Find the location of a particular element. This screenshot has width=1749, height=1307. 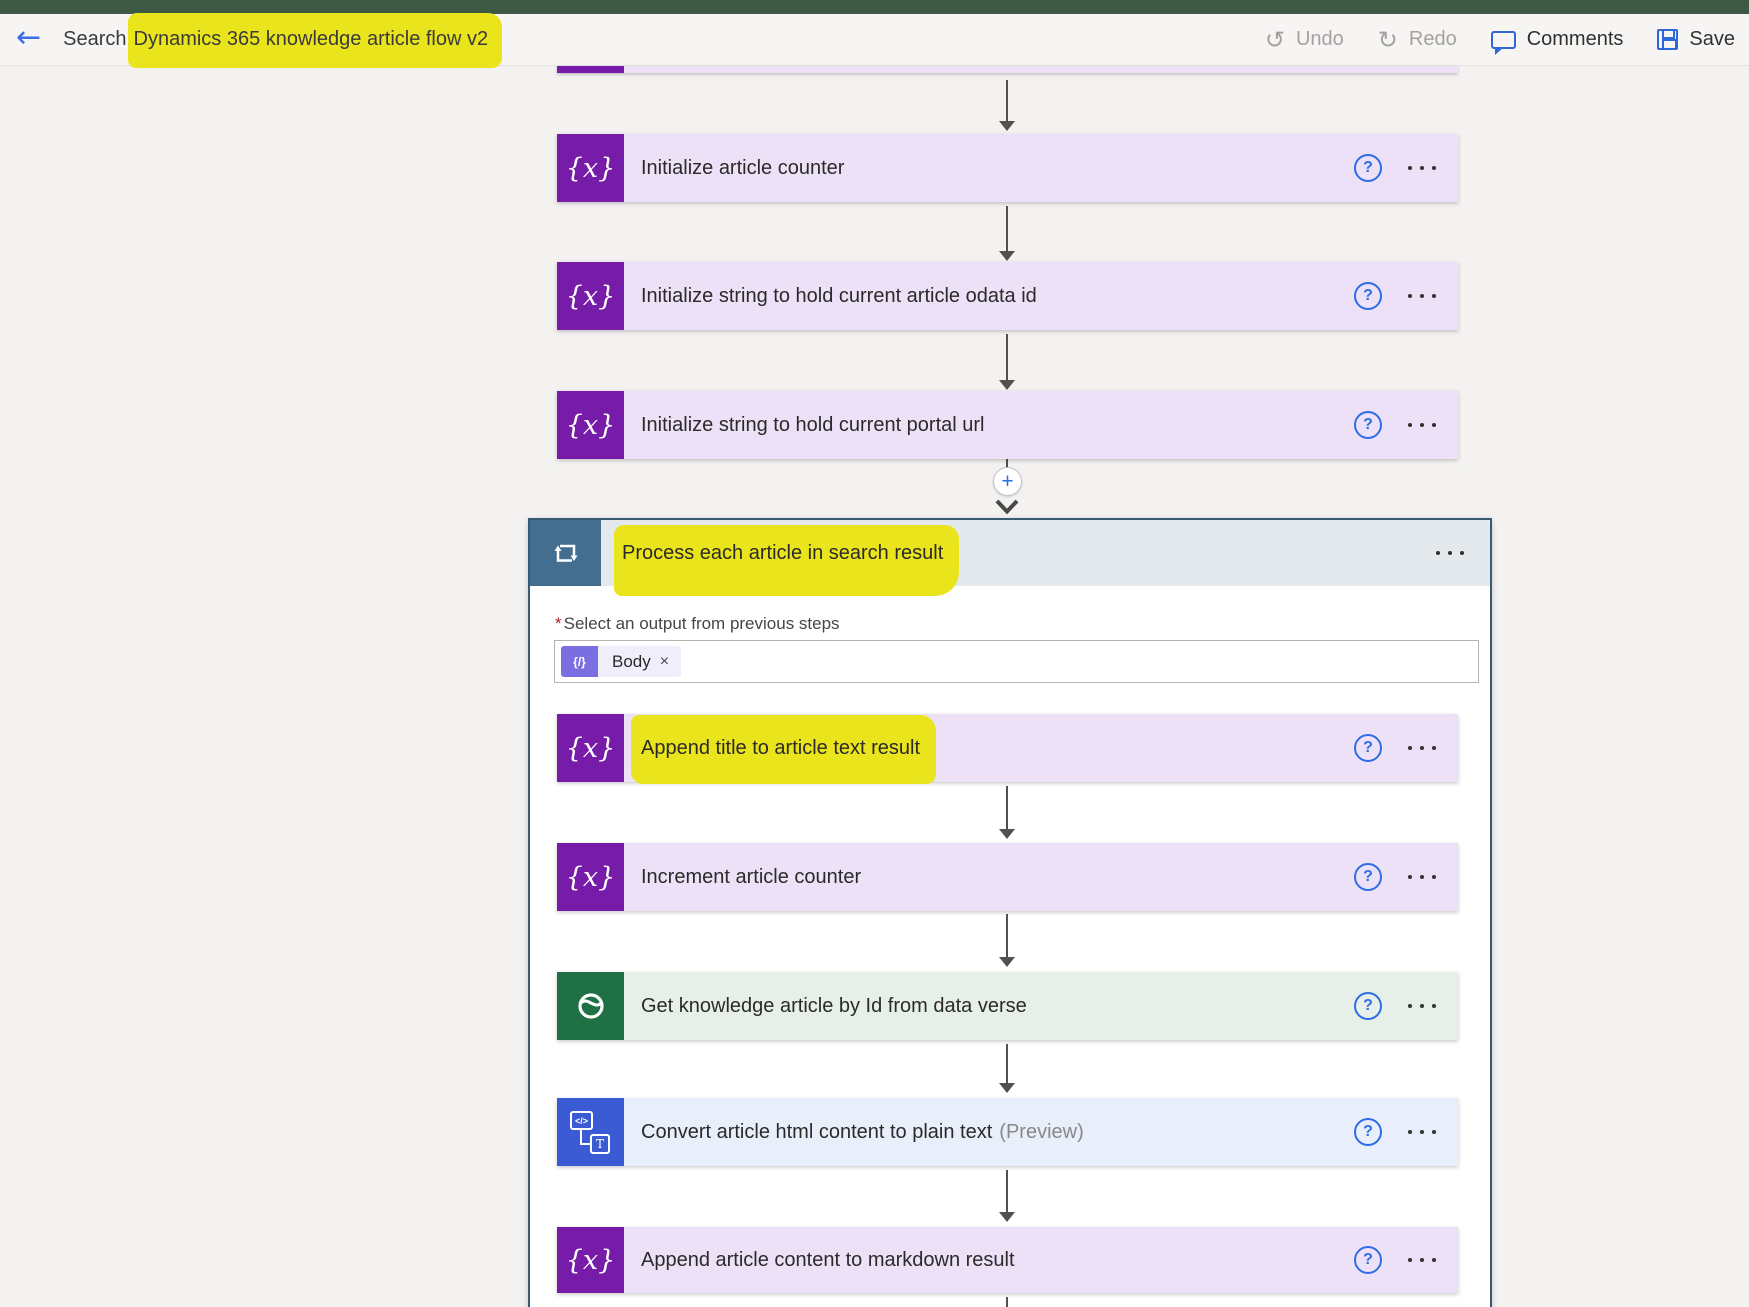

step-increment-counter: {x} Increment article counter ? is located at coordinates (1007, 877).